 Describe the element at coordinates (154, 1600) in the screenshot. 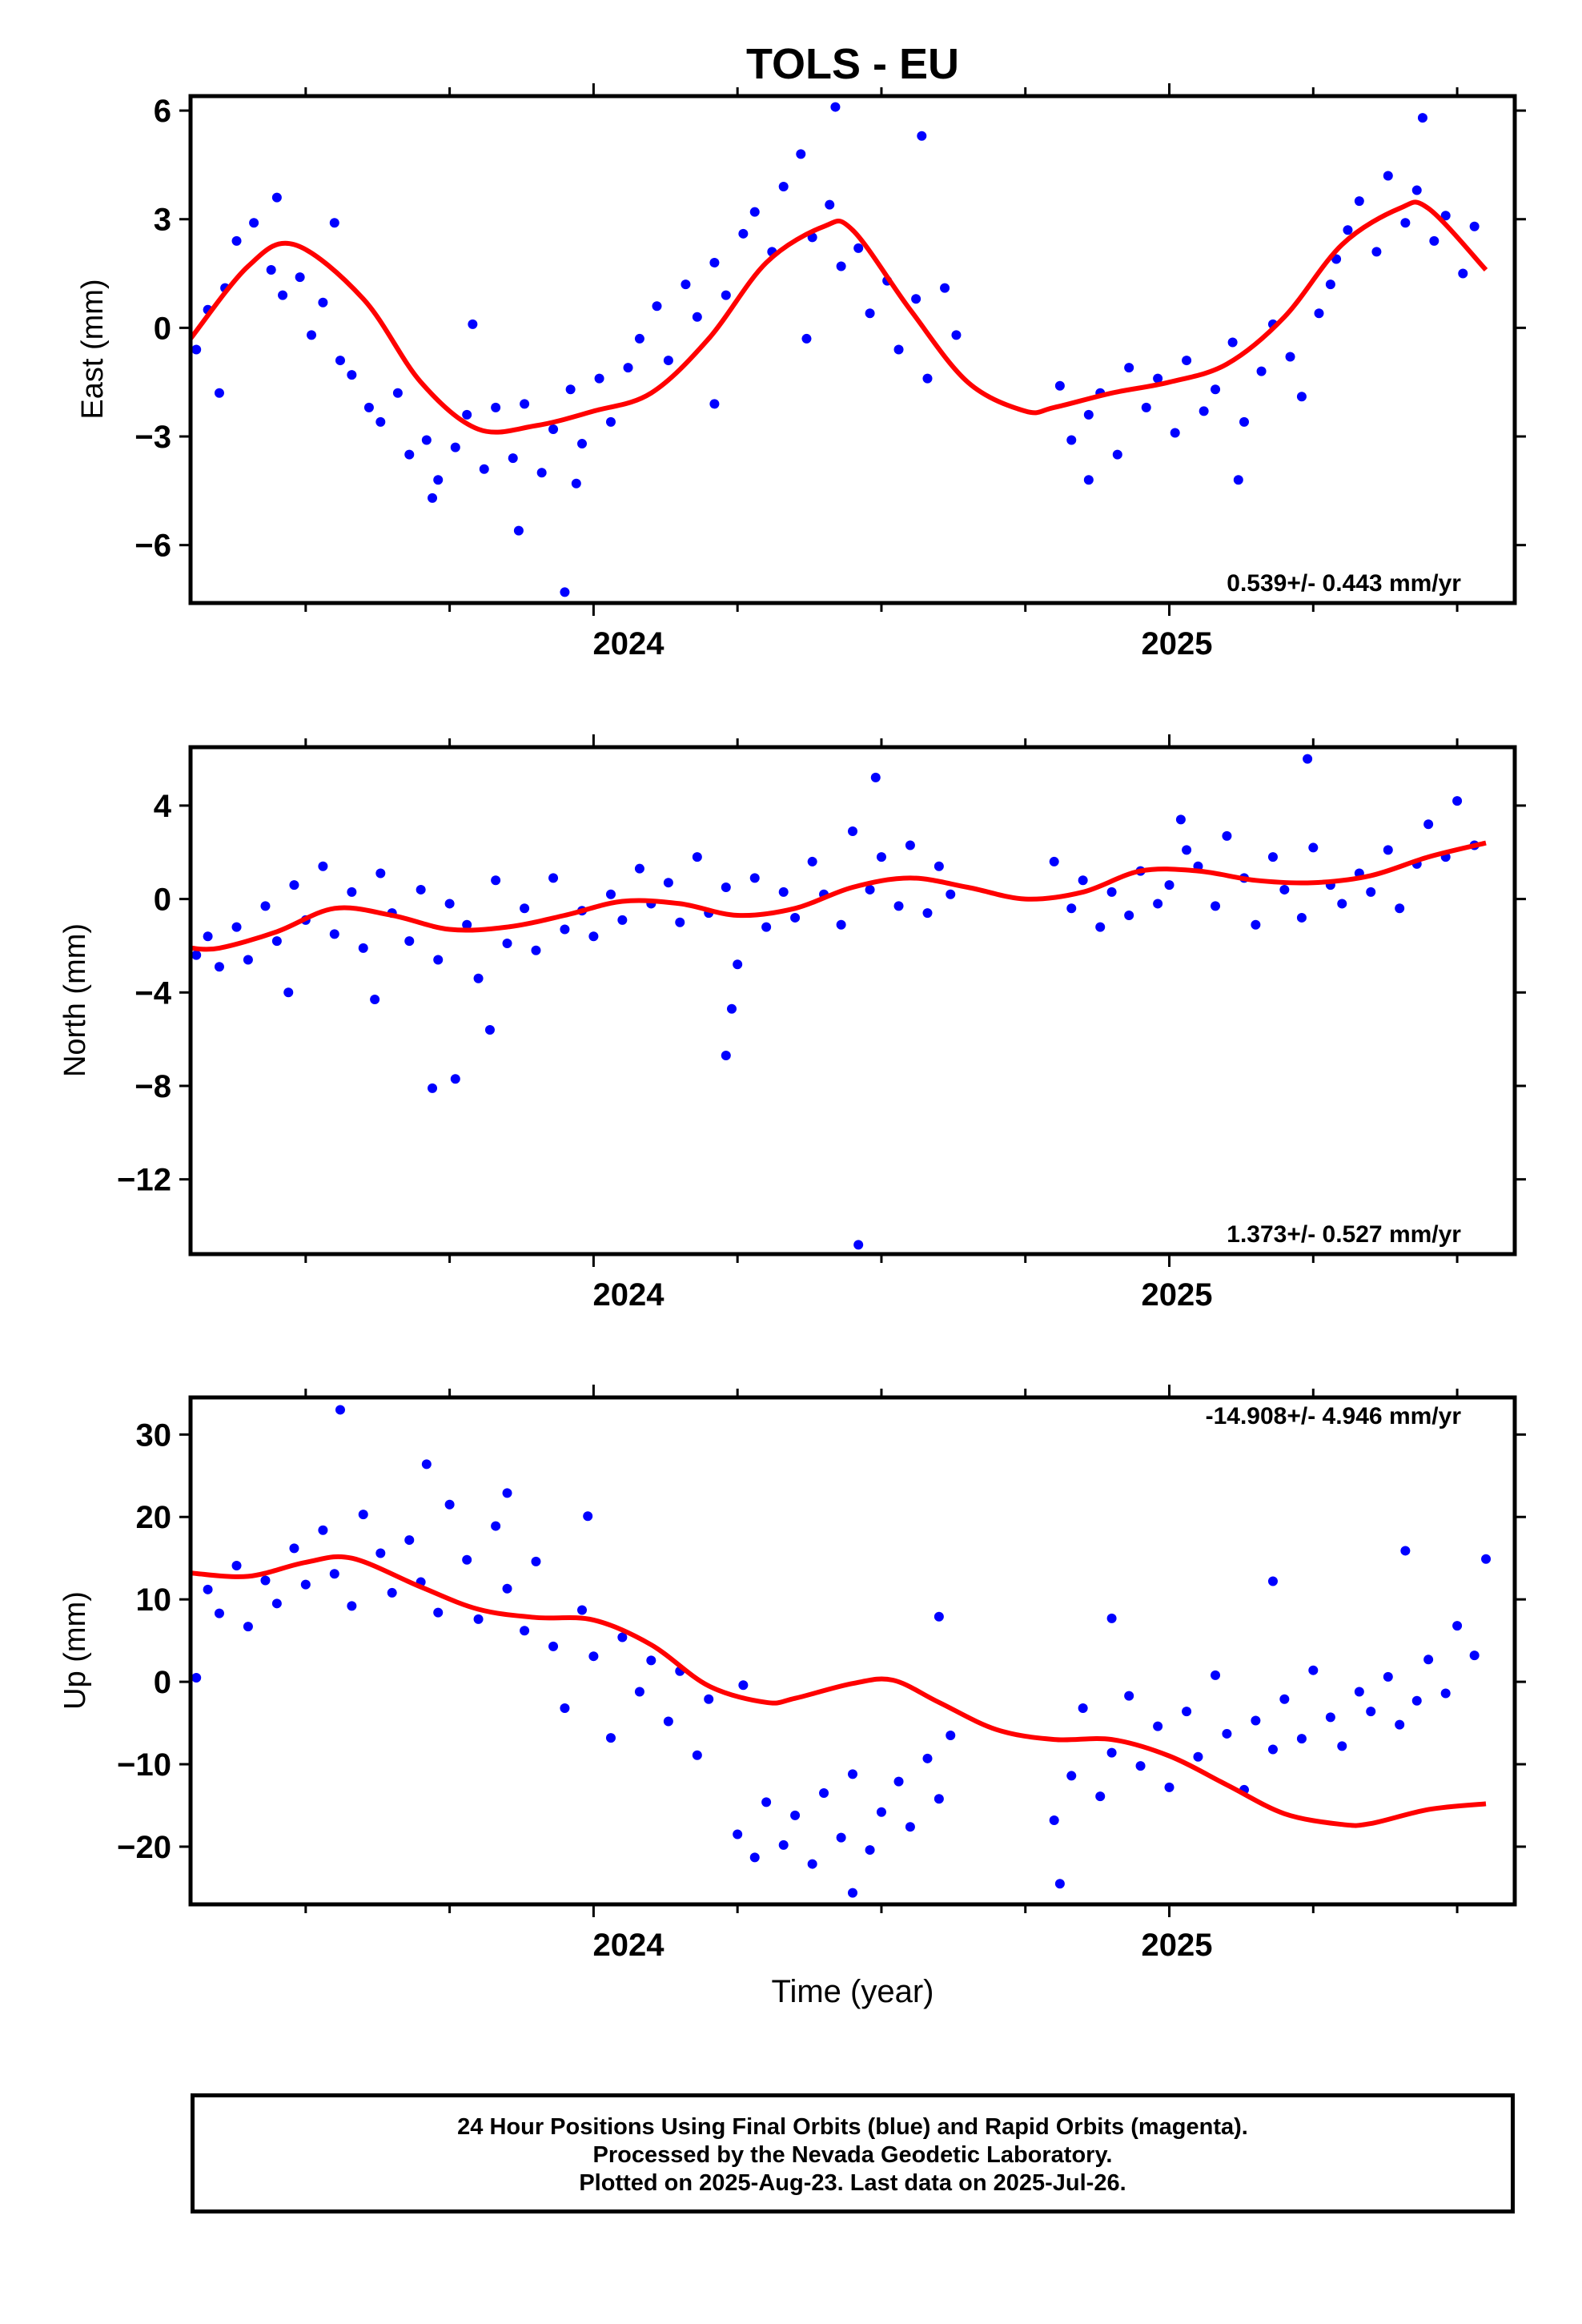

I see `up-ytick-label: 10` at that location.